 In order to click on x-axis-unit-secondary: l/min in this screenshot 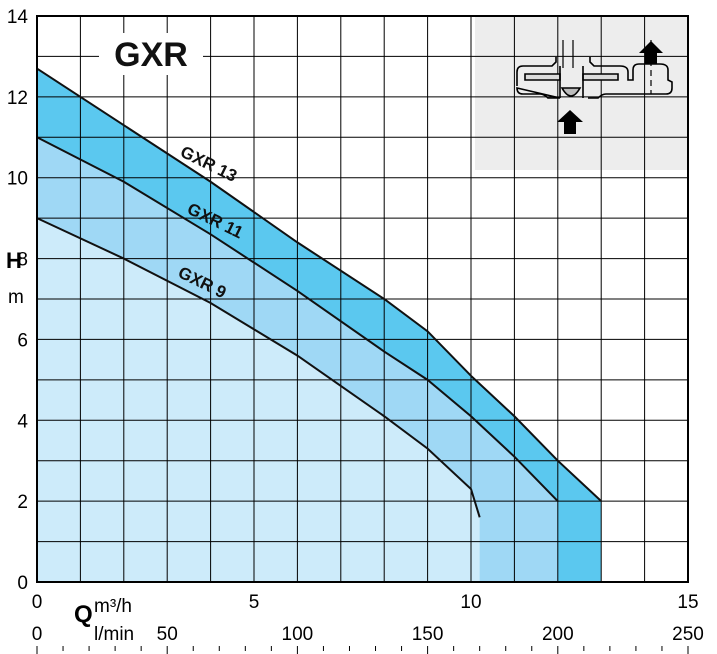, I will do `click(114, 634)`.